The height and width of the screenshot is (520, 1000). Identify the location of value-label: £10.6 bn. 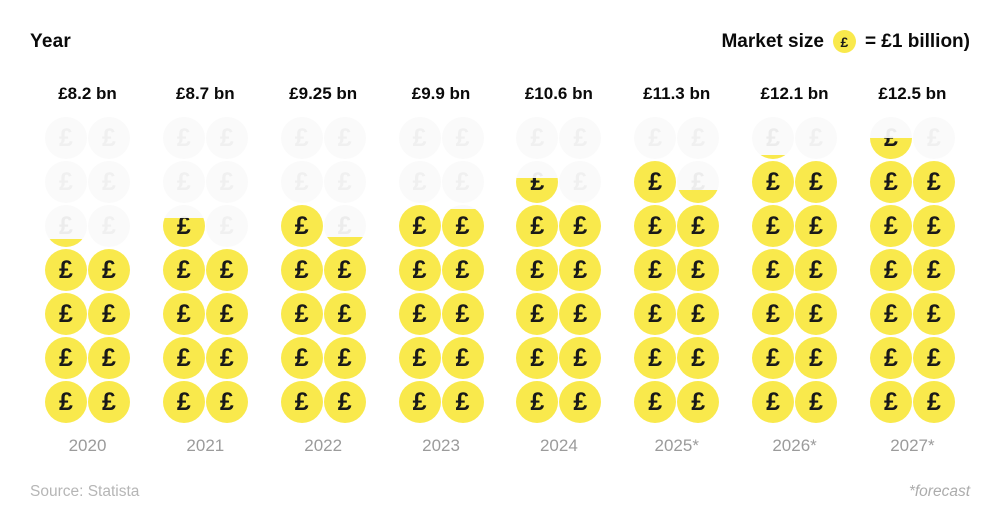
(558, 93).